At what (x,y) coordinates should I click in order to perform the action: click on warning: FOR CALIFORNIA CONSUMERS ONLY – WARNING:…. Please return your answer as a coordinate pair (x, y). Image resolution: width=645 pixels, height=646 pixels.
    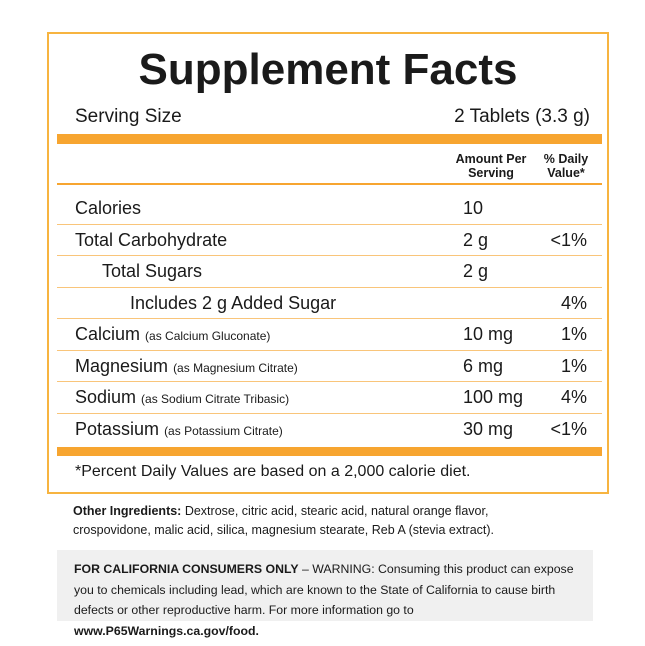
    Looking at the image, I should click on (325, 594).